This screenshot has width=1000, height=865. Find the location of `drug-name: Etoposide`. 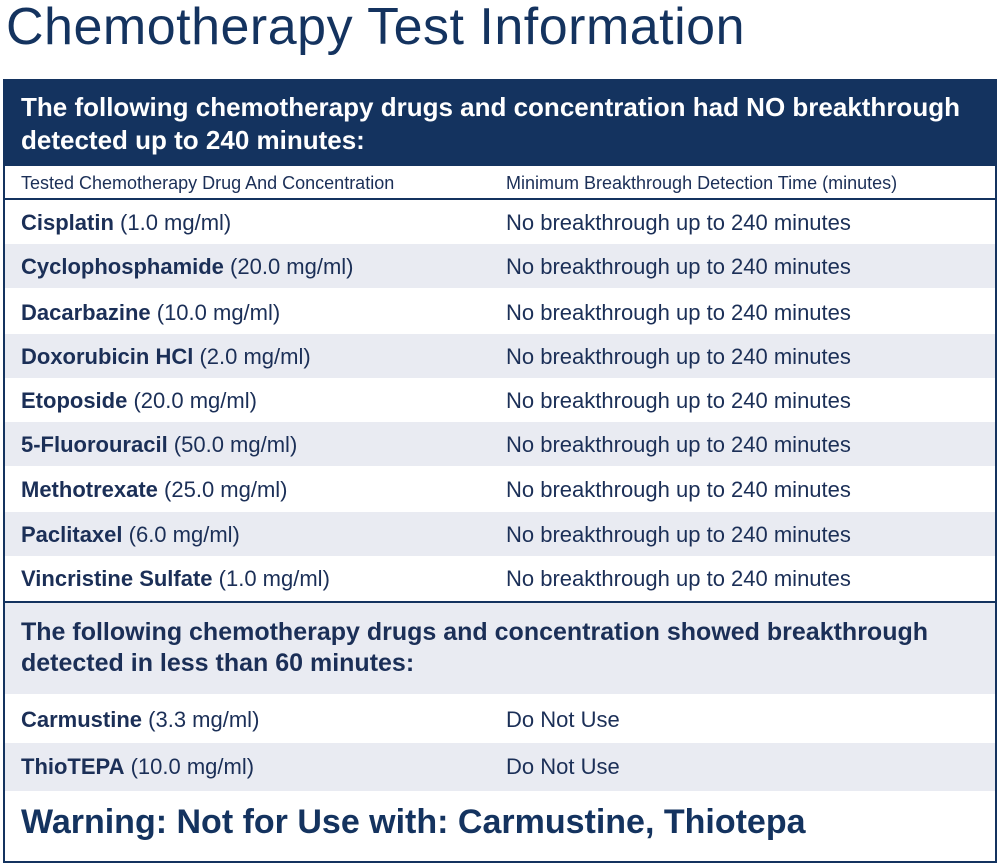

drug-name: Etoposide is located at coordinates (74, 400).